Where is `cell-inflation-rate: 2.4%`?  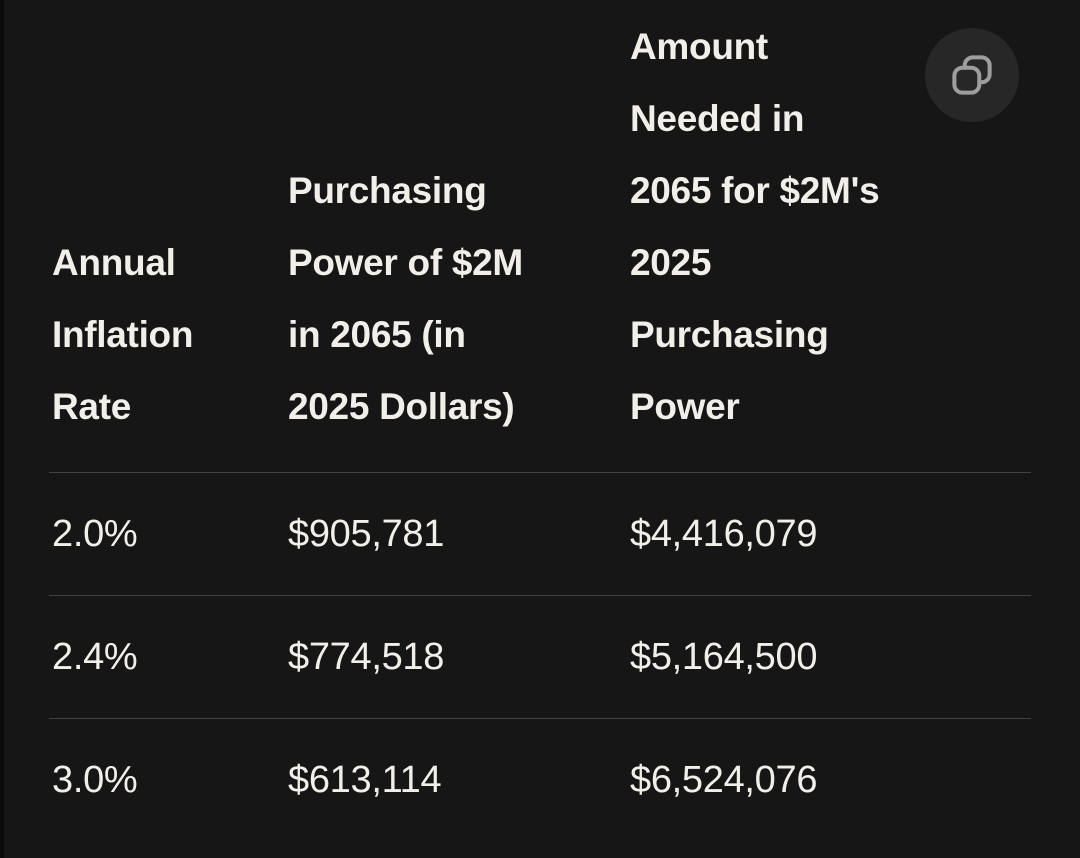 cell-inflation-rate: 2.4% is located at coordinates (95, 656).